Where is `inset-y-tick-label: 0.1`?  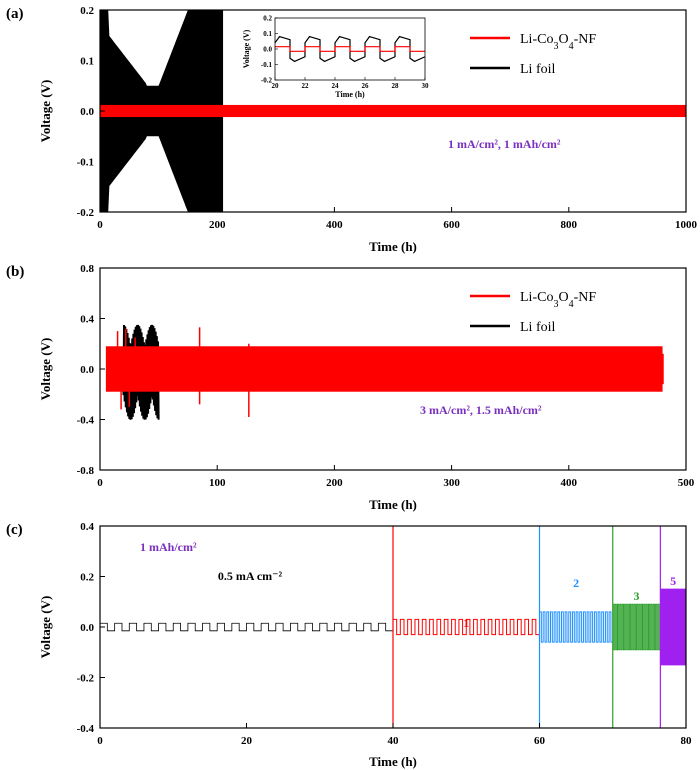
inset-y-tick-label: 0.1 is located at coordinates (267, 34).